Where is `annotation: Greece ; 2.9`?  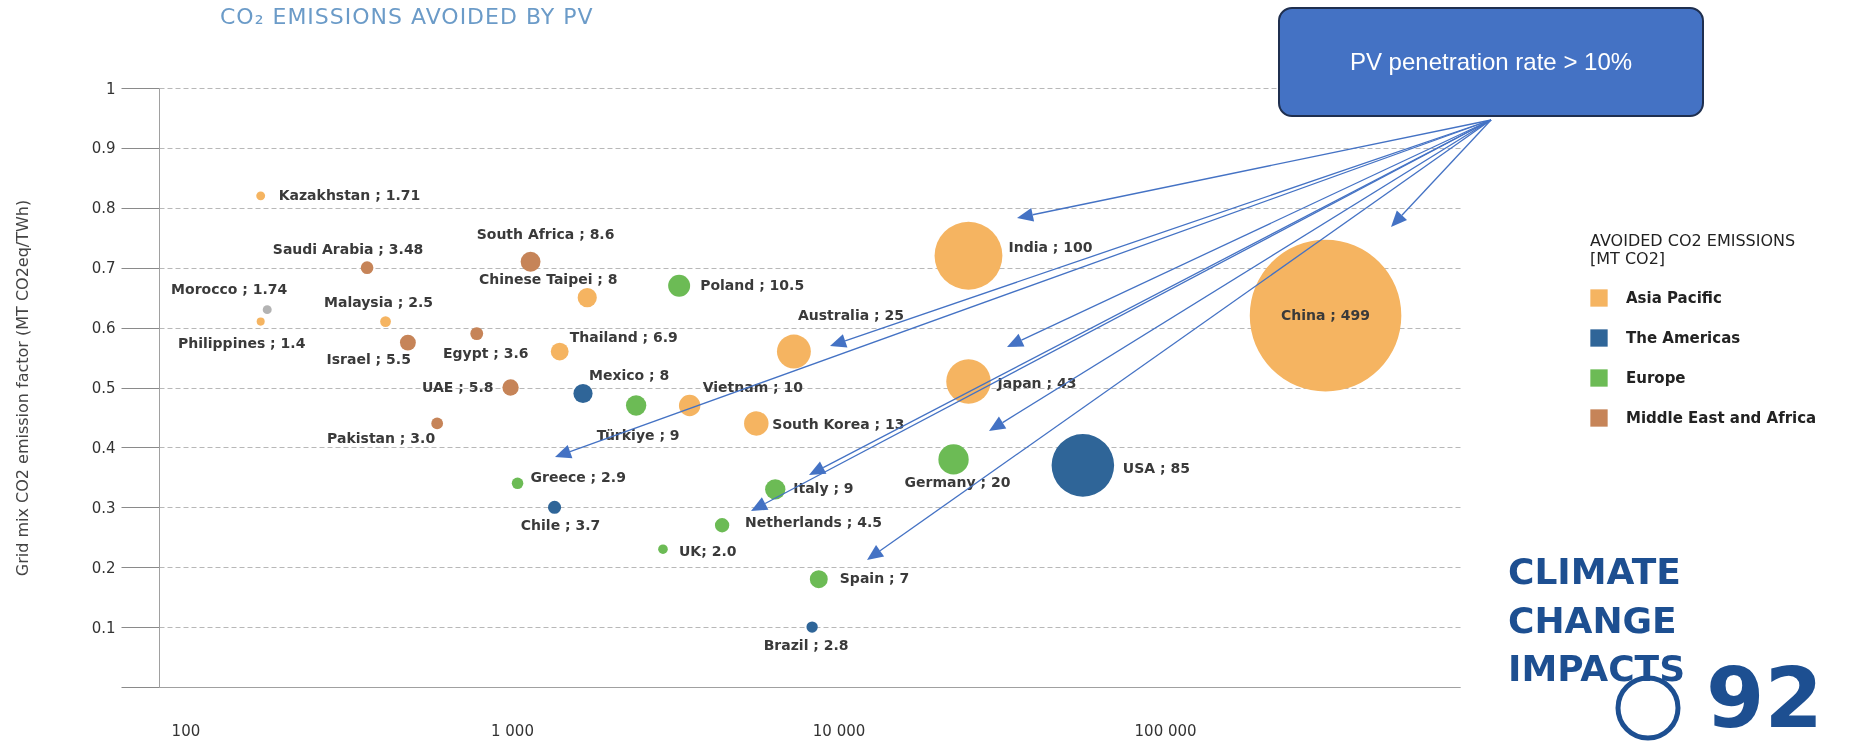
annotation: Greece ; 2.9 is located at coordinates (578, 477).